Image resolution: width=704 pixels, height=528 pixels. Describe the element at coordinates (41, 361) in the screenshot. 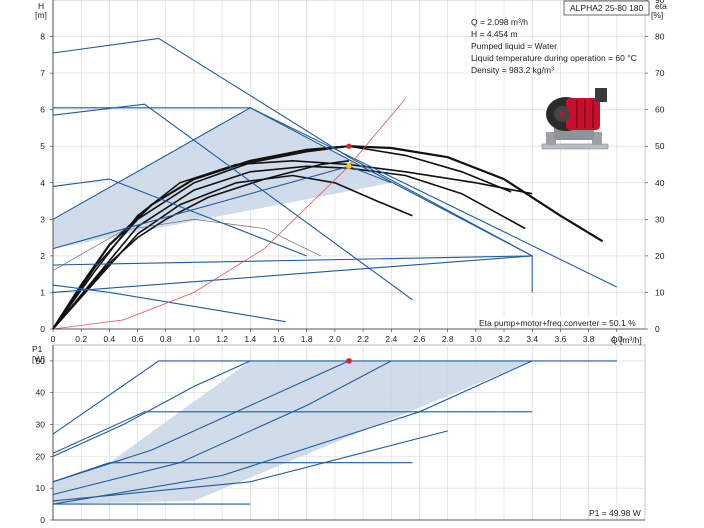

I see `p1-y-tick-label: 50` at that location.